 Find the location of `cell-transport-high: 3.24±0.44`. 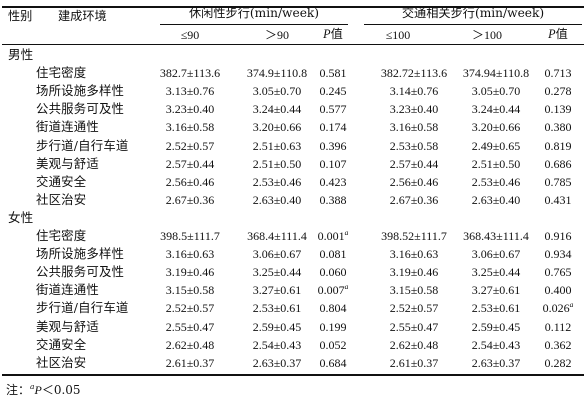

cell-transport-high: 3.24±0.44 is located at coordinates (496, 109).